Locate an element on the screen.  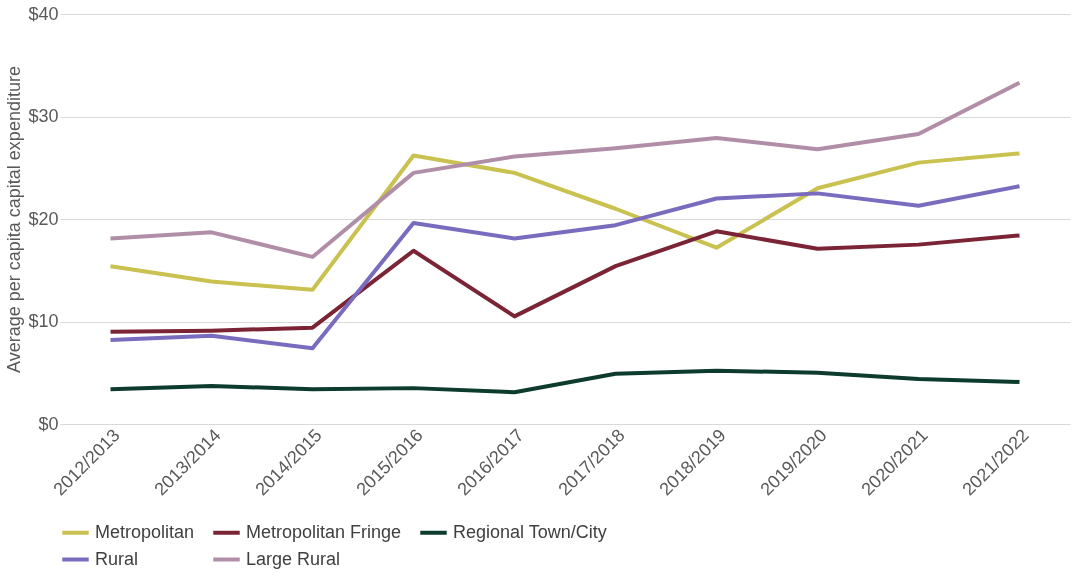
legend-label: Regional Town/City is located at coordinates (530, 531).